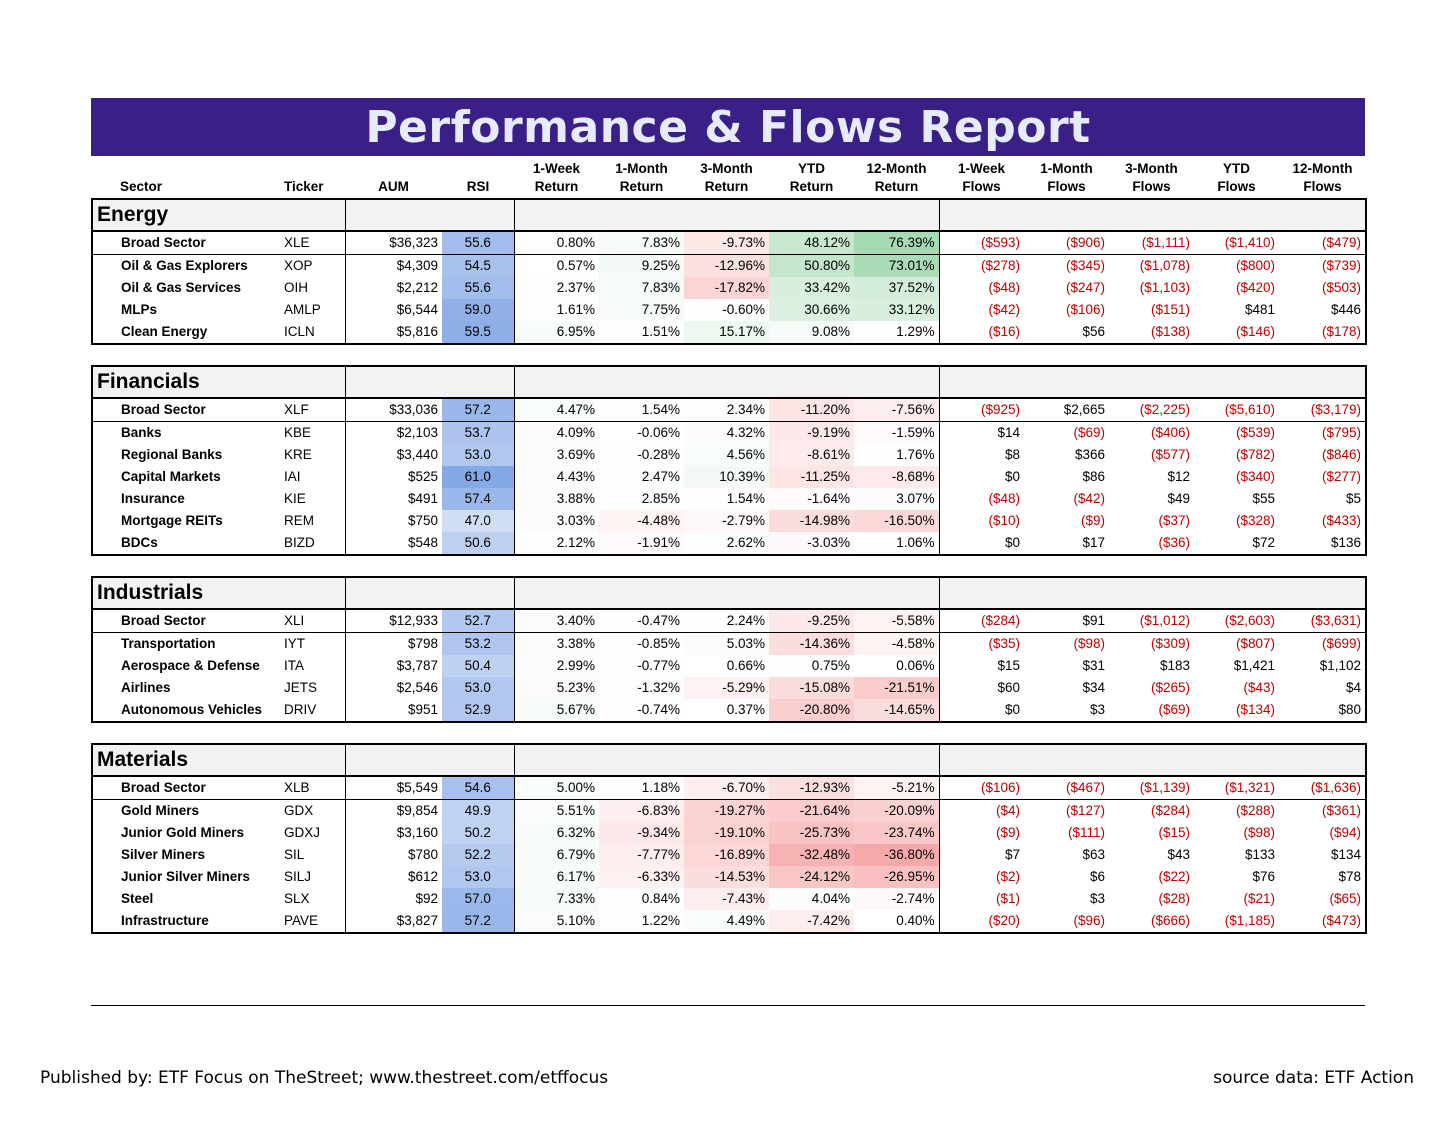 The width and height of the screenshot is (1456, 1125). Describe the element at coordinates (393, 521) in the screenshot. I see `aum-value: $750` at that location.